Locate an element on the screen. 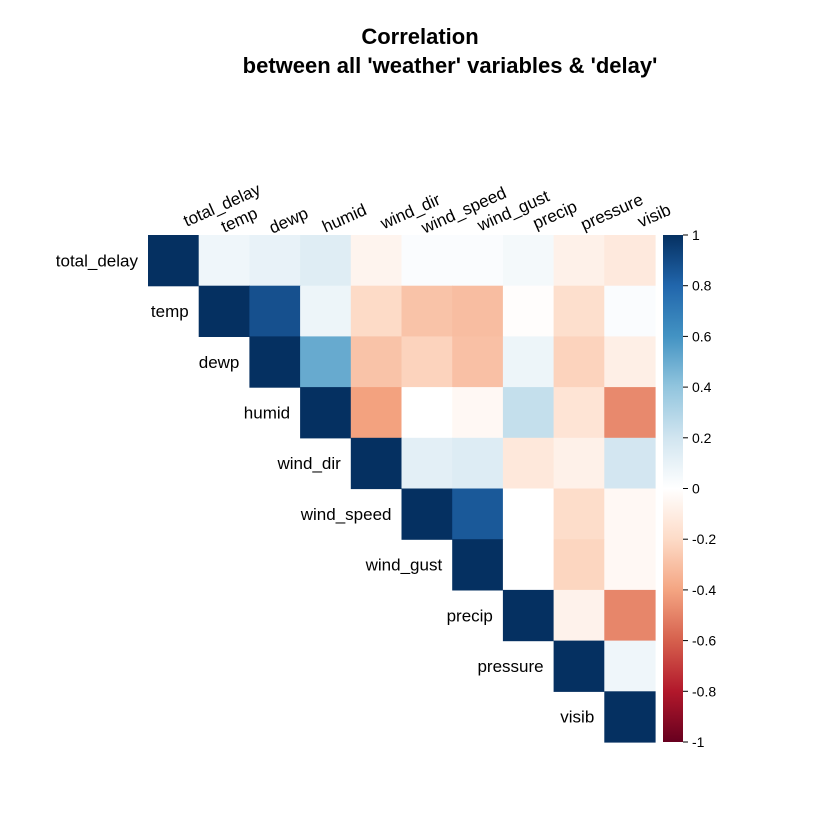 The width and height of the screenshot is (840, 840). cell-humid-wind_speed is located at coordinates (427, 413).